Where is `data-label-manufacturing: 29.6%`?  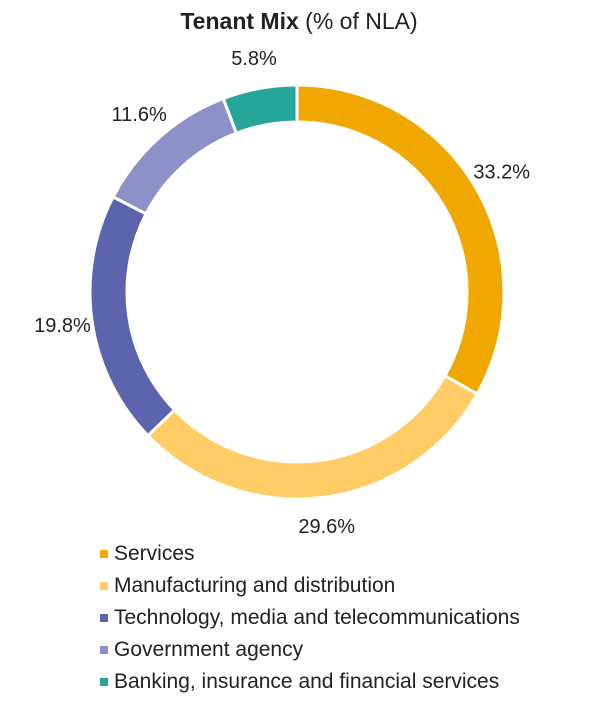
data-label-manufacturing: 29.6% is located at coordinates (326, 527).